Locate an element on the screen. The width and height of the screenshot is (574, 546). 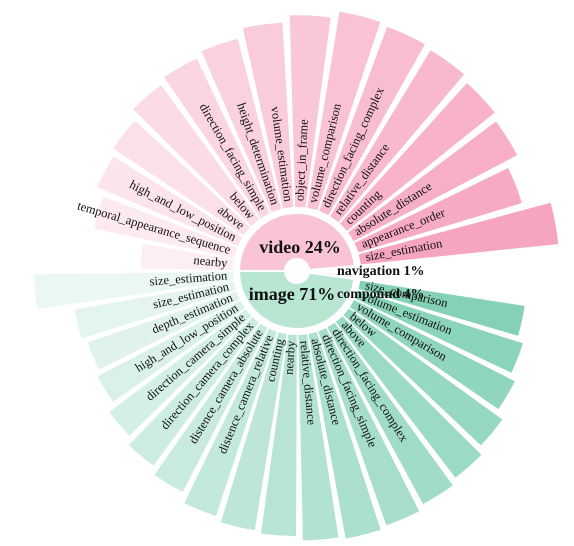
group-percent-image: 71% is located at coordinates (315, 294).